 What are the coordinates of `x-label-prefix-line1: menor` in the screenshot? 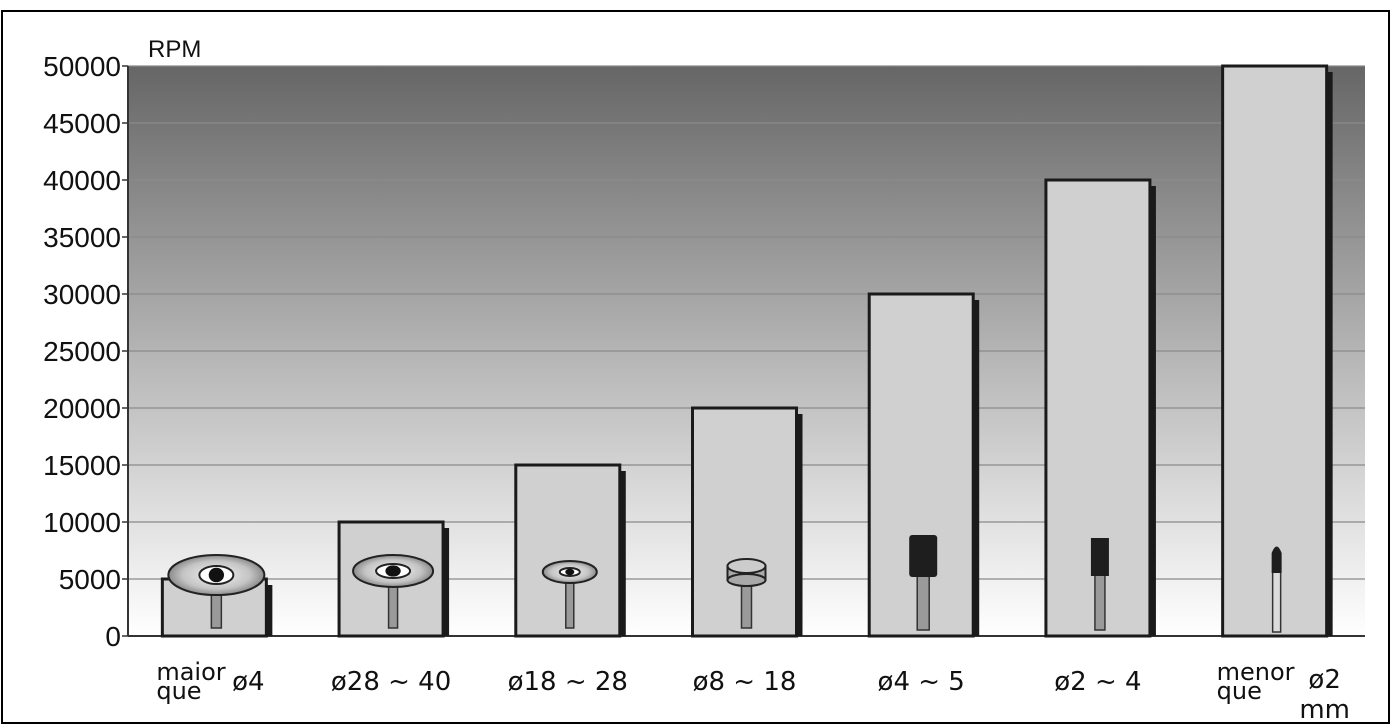 It's located at (1256, 672).